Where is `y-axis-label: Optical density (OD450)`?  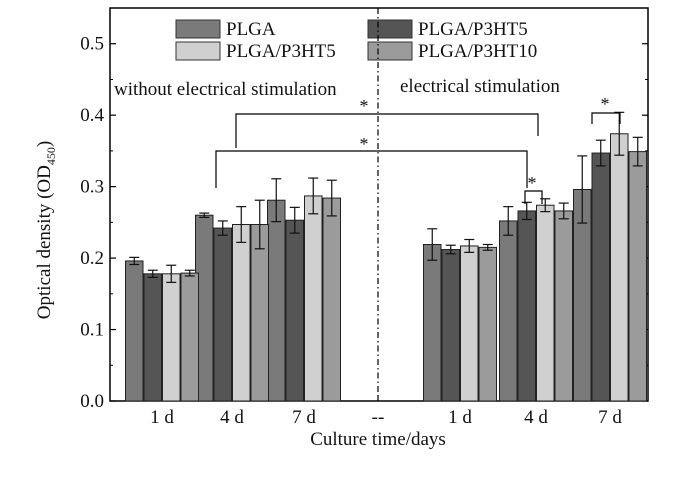 y-axis-label: Optical density (OD450) is located at coordinates (46, 230).